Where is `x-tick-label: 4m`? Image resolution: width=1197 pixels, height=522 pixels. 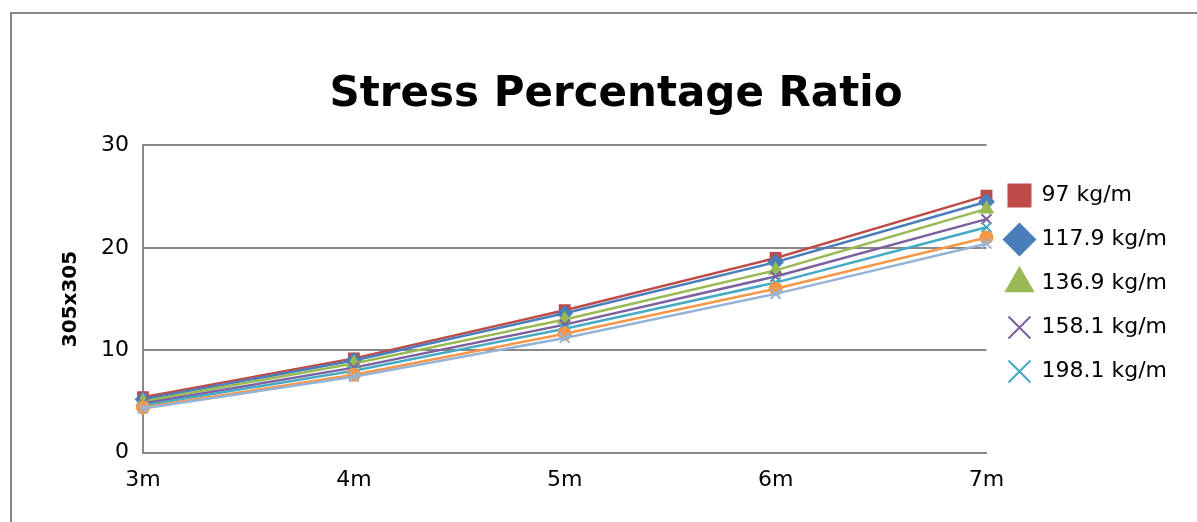 x-tick-label: 4m is located at coordinates (354, 478).